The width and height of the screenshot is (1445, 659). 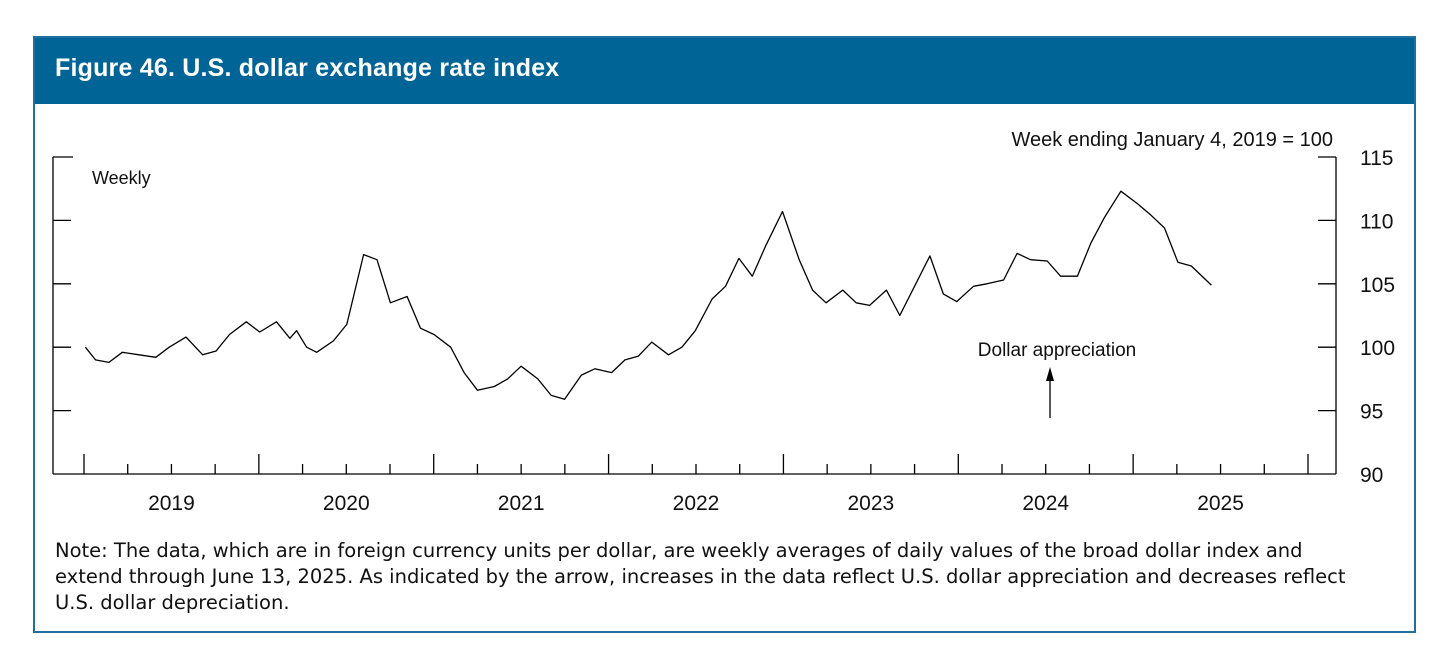 I want to click on x-tick-label: 2024, so click(x=1045, y=503).